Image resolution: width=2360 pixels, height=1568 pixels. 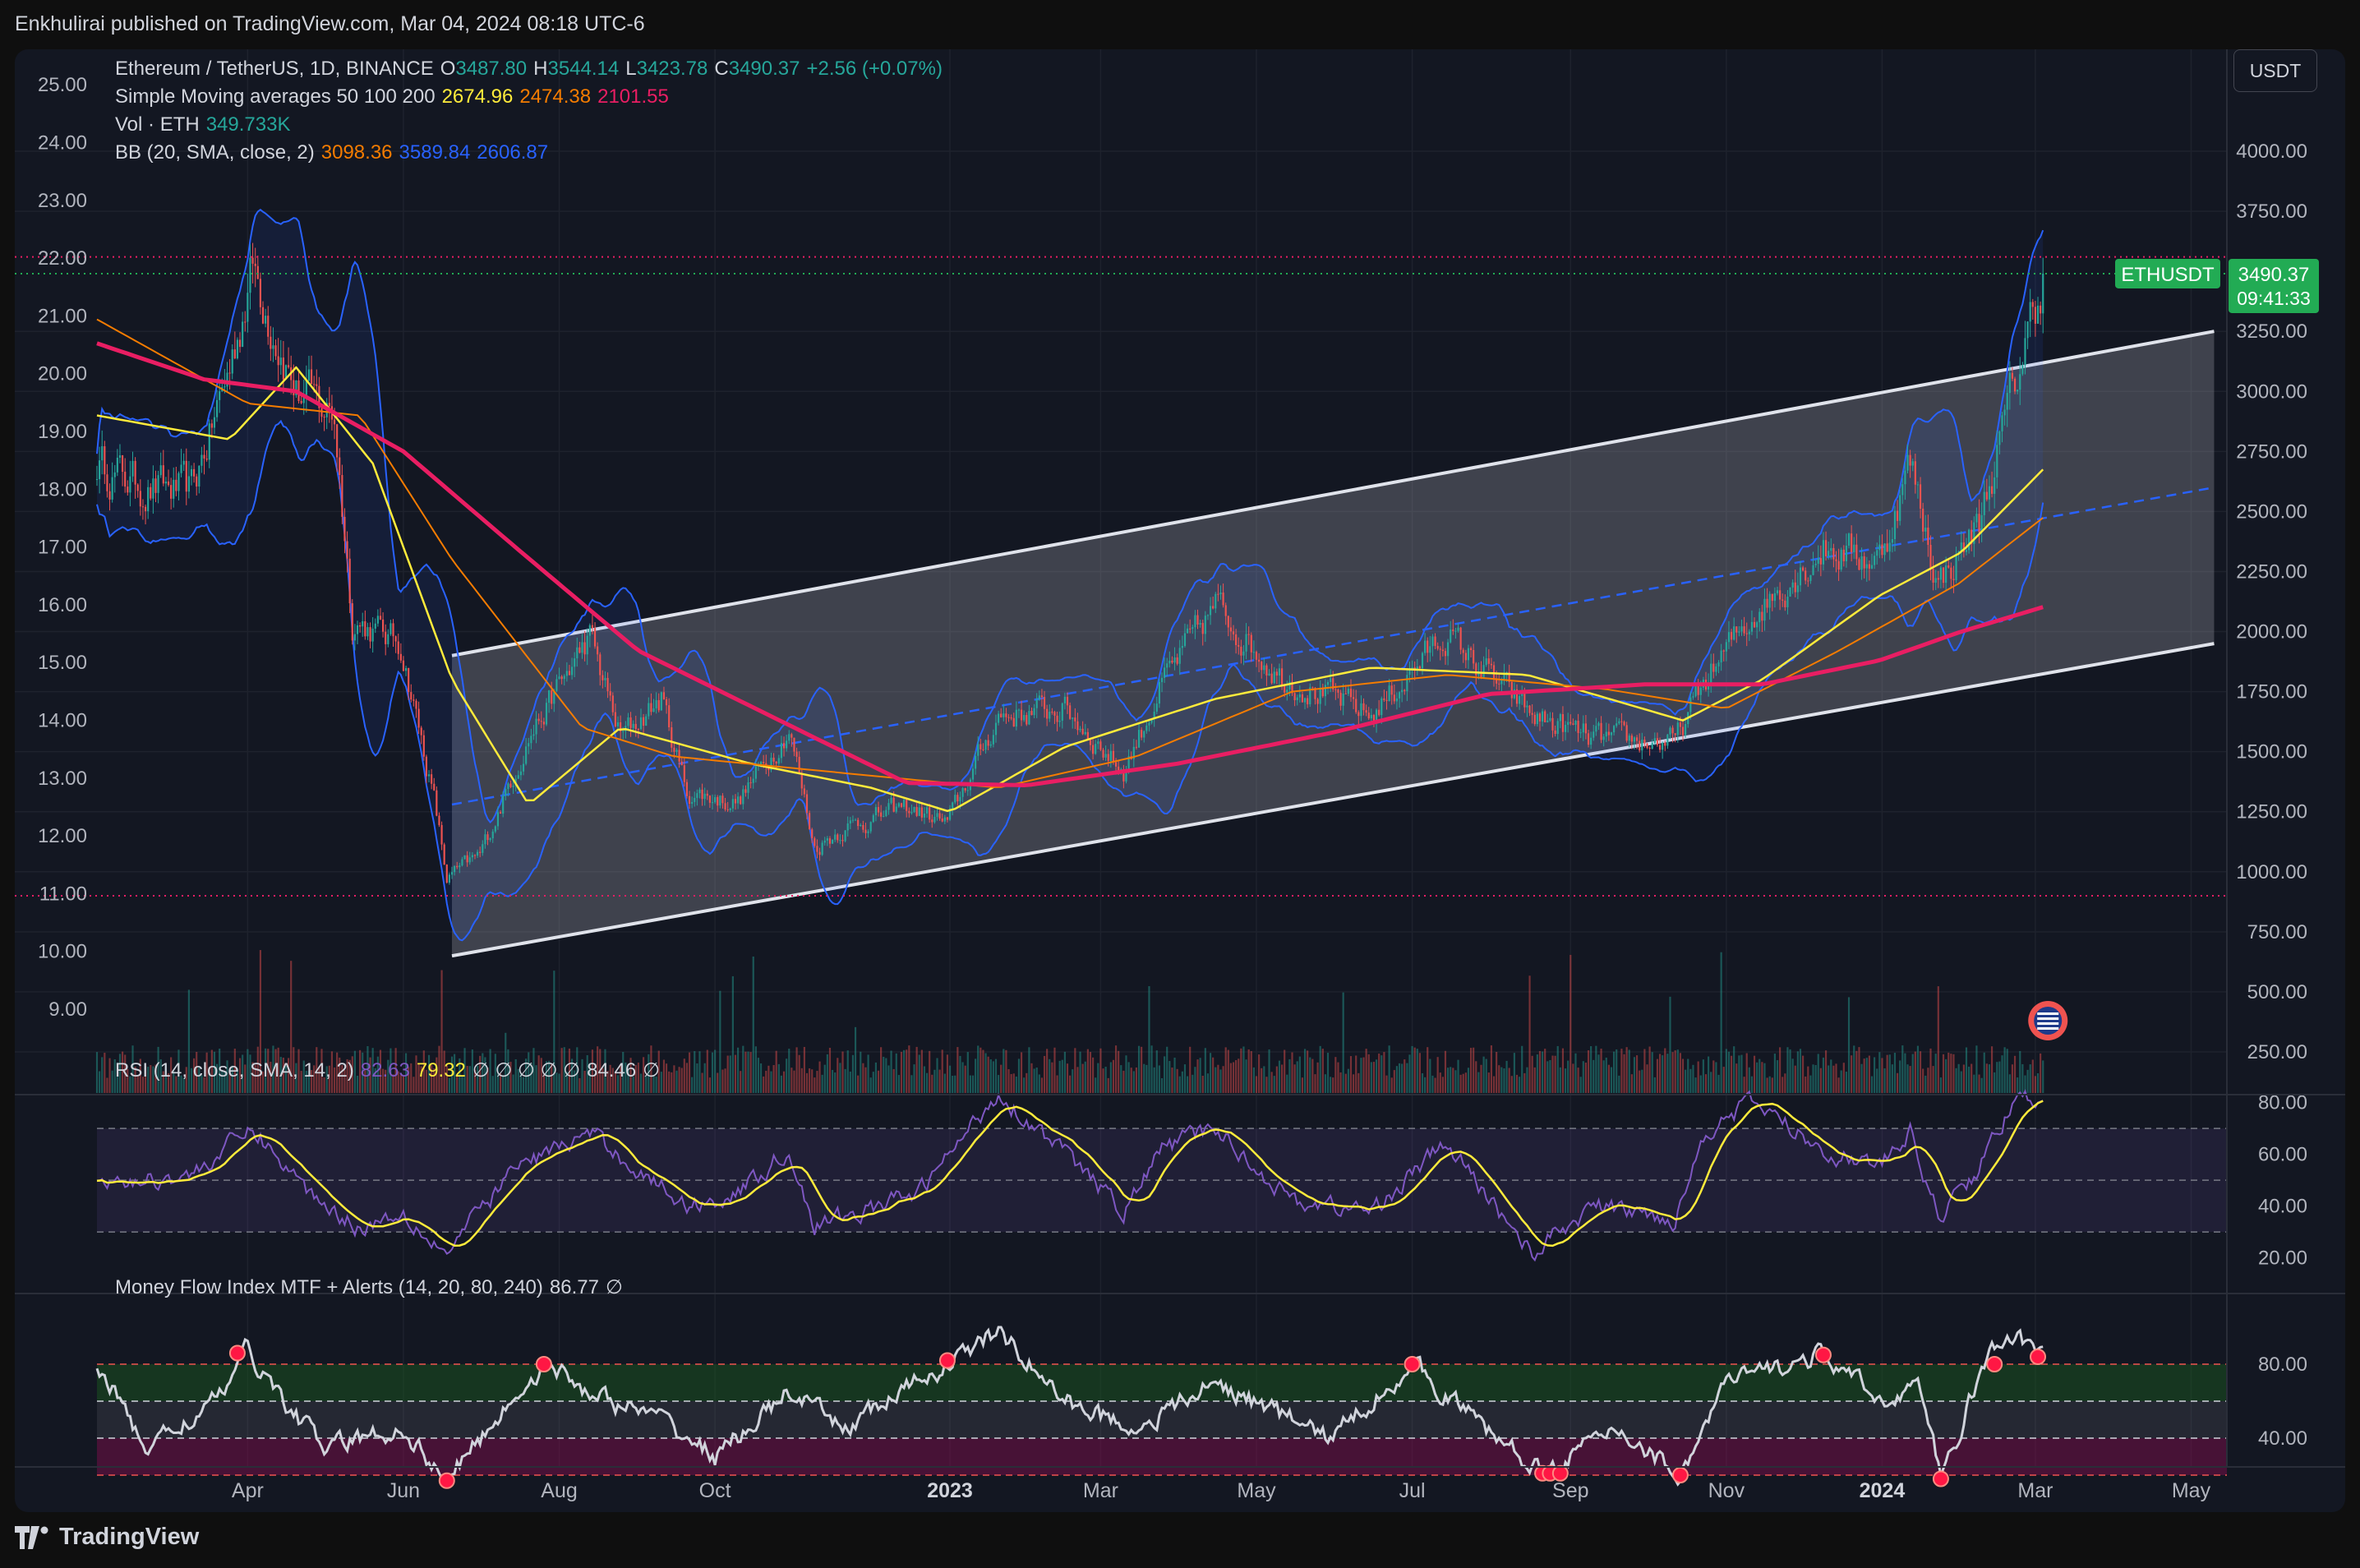 What do you see at coordinates (2271, 152) in the screenshot?
I see `price-axis-tick: 4000.00` at bounding box center [2271, 152].